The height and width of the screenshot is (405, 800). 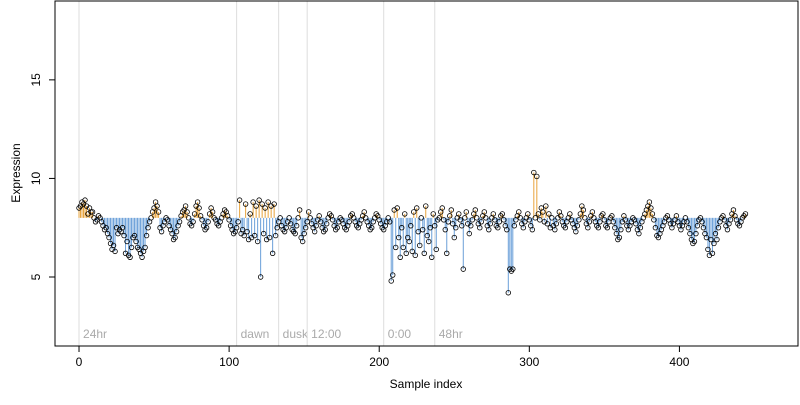 What do you see at coordinates (229, 362) in the screenshot?
I see `x-tick-label: 100` at bounding box center [229, 362].